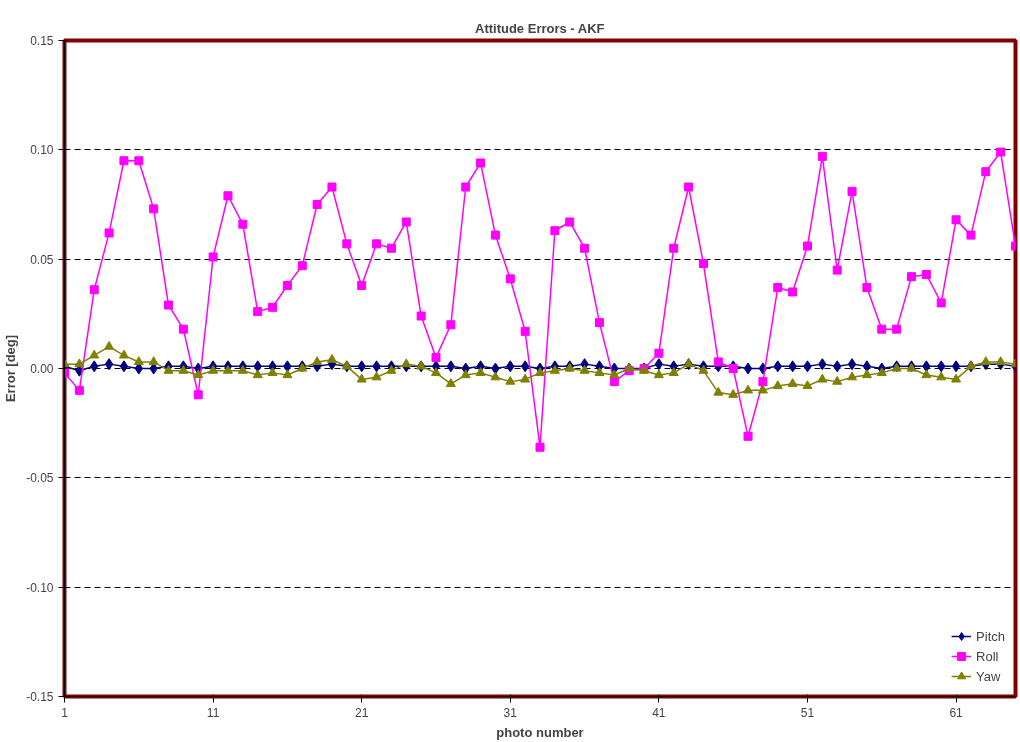  Describe the element at coordinates (42, 41) in the screenshot. I see `y-tick-label: 0.15` at that location.